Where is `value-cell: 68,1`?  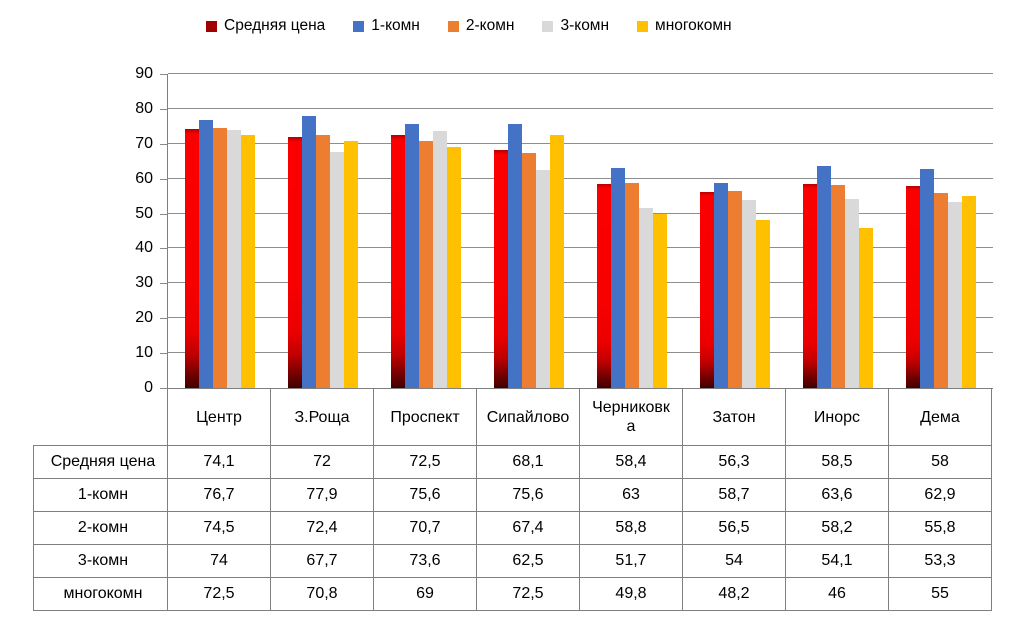 value-cell: 68,1 is located at coordinates (528, 462).